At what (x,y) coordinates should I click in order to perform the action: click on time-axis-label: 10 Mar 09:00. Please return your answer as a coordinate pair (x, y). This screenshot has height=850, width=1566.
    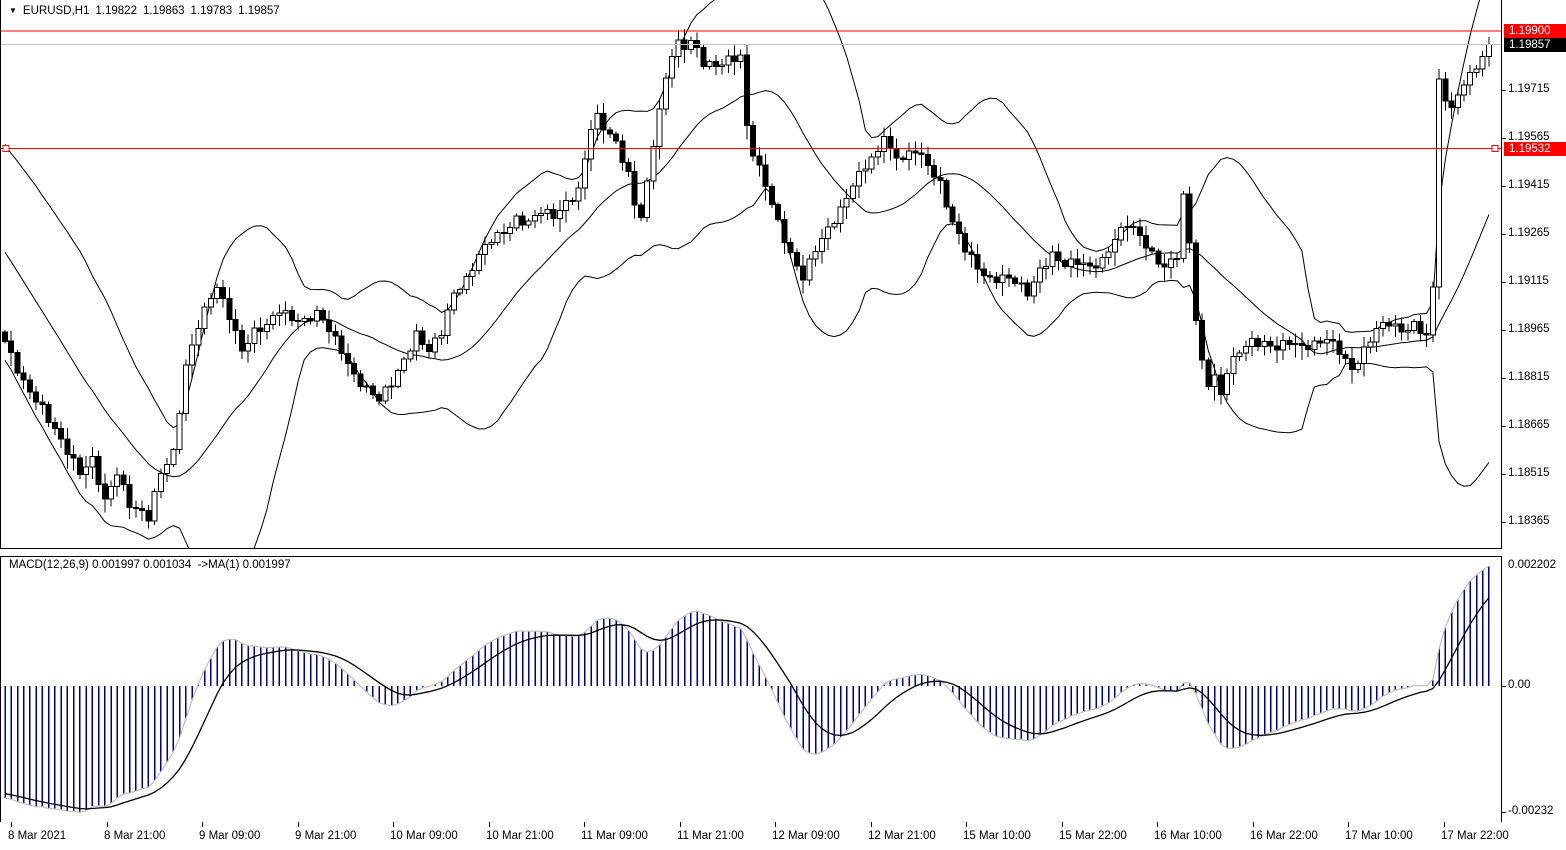
    Looking at the image, I should click on (424, 836).